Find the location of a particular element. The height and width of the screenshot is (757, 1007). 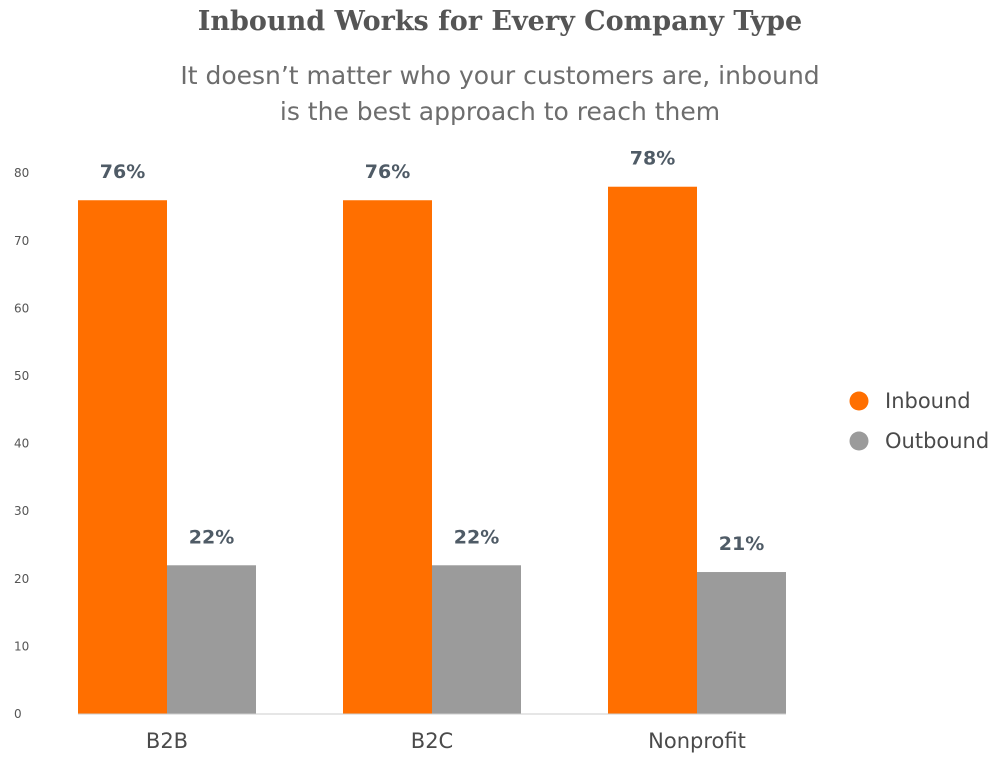

bar-inbound-nonprofit is located at coordinates (652, 450).